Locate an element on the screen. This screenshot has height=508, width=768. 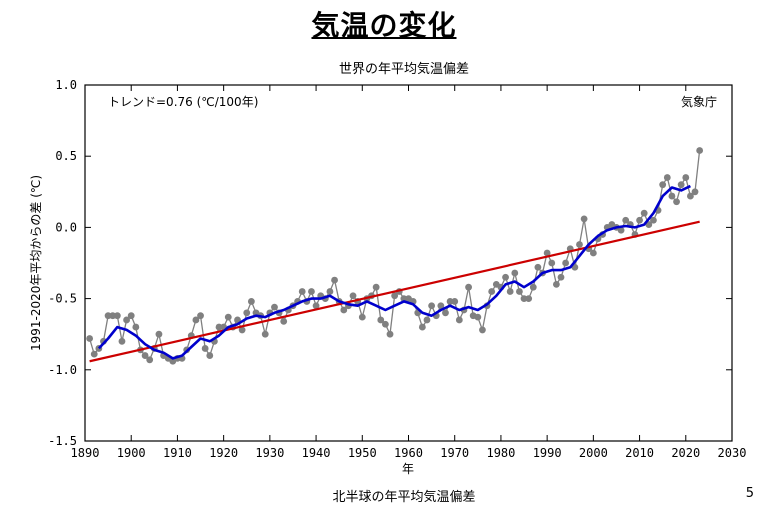
y-tick-label: -0.5 is located at coordinates (62, 299).